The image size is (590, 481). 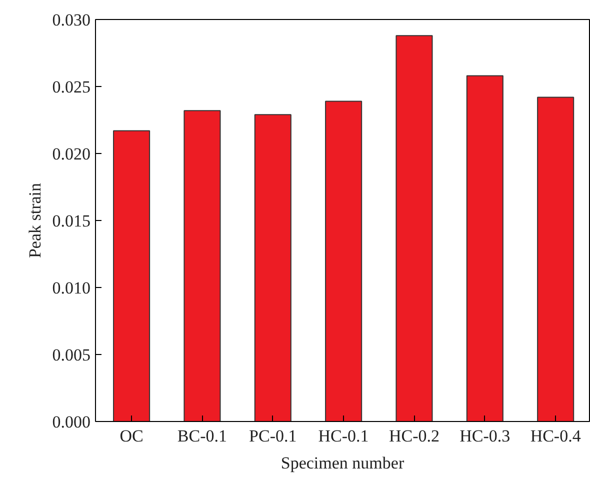 What do you see at coordinates (273, 436) in the screenshot?
I see `x-tick-label: PC-0.1` at bounding box center [273, 436].